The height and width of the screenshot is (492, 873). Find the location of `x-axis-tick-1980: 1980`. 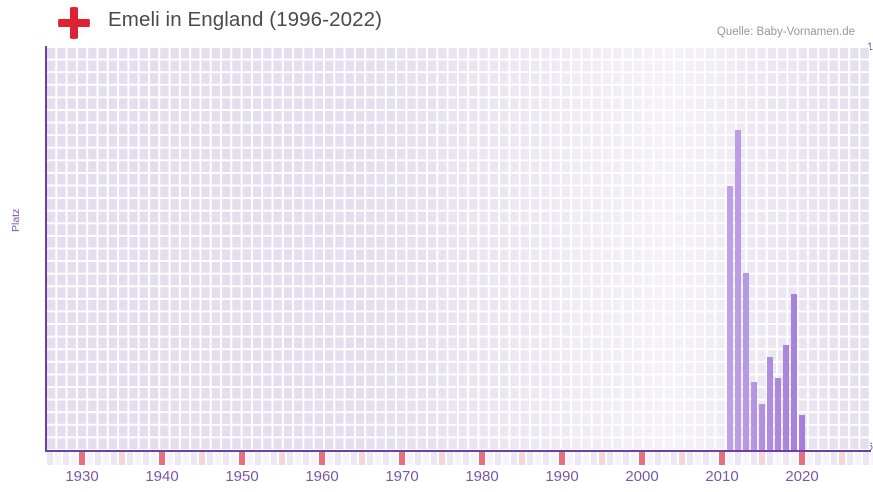

x-axis-tick-1980: 1980 is located at coordinates (482, 476).